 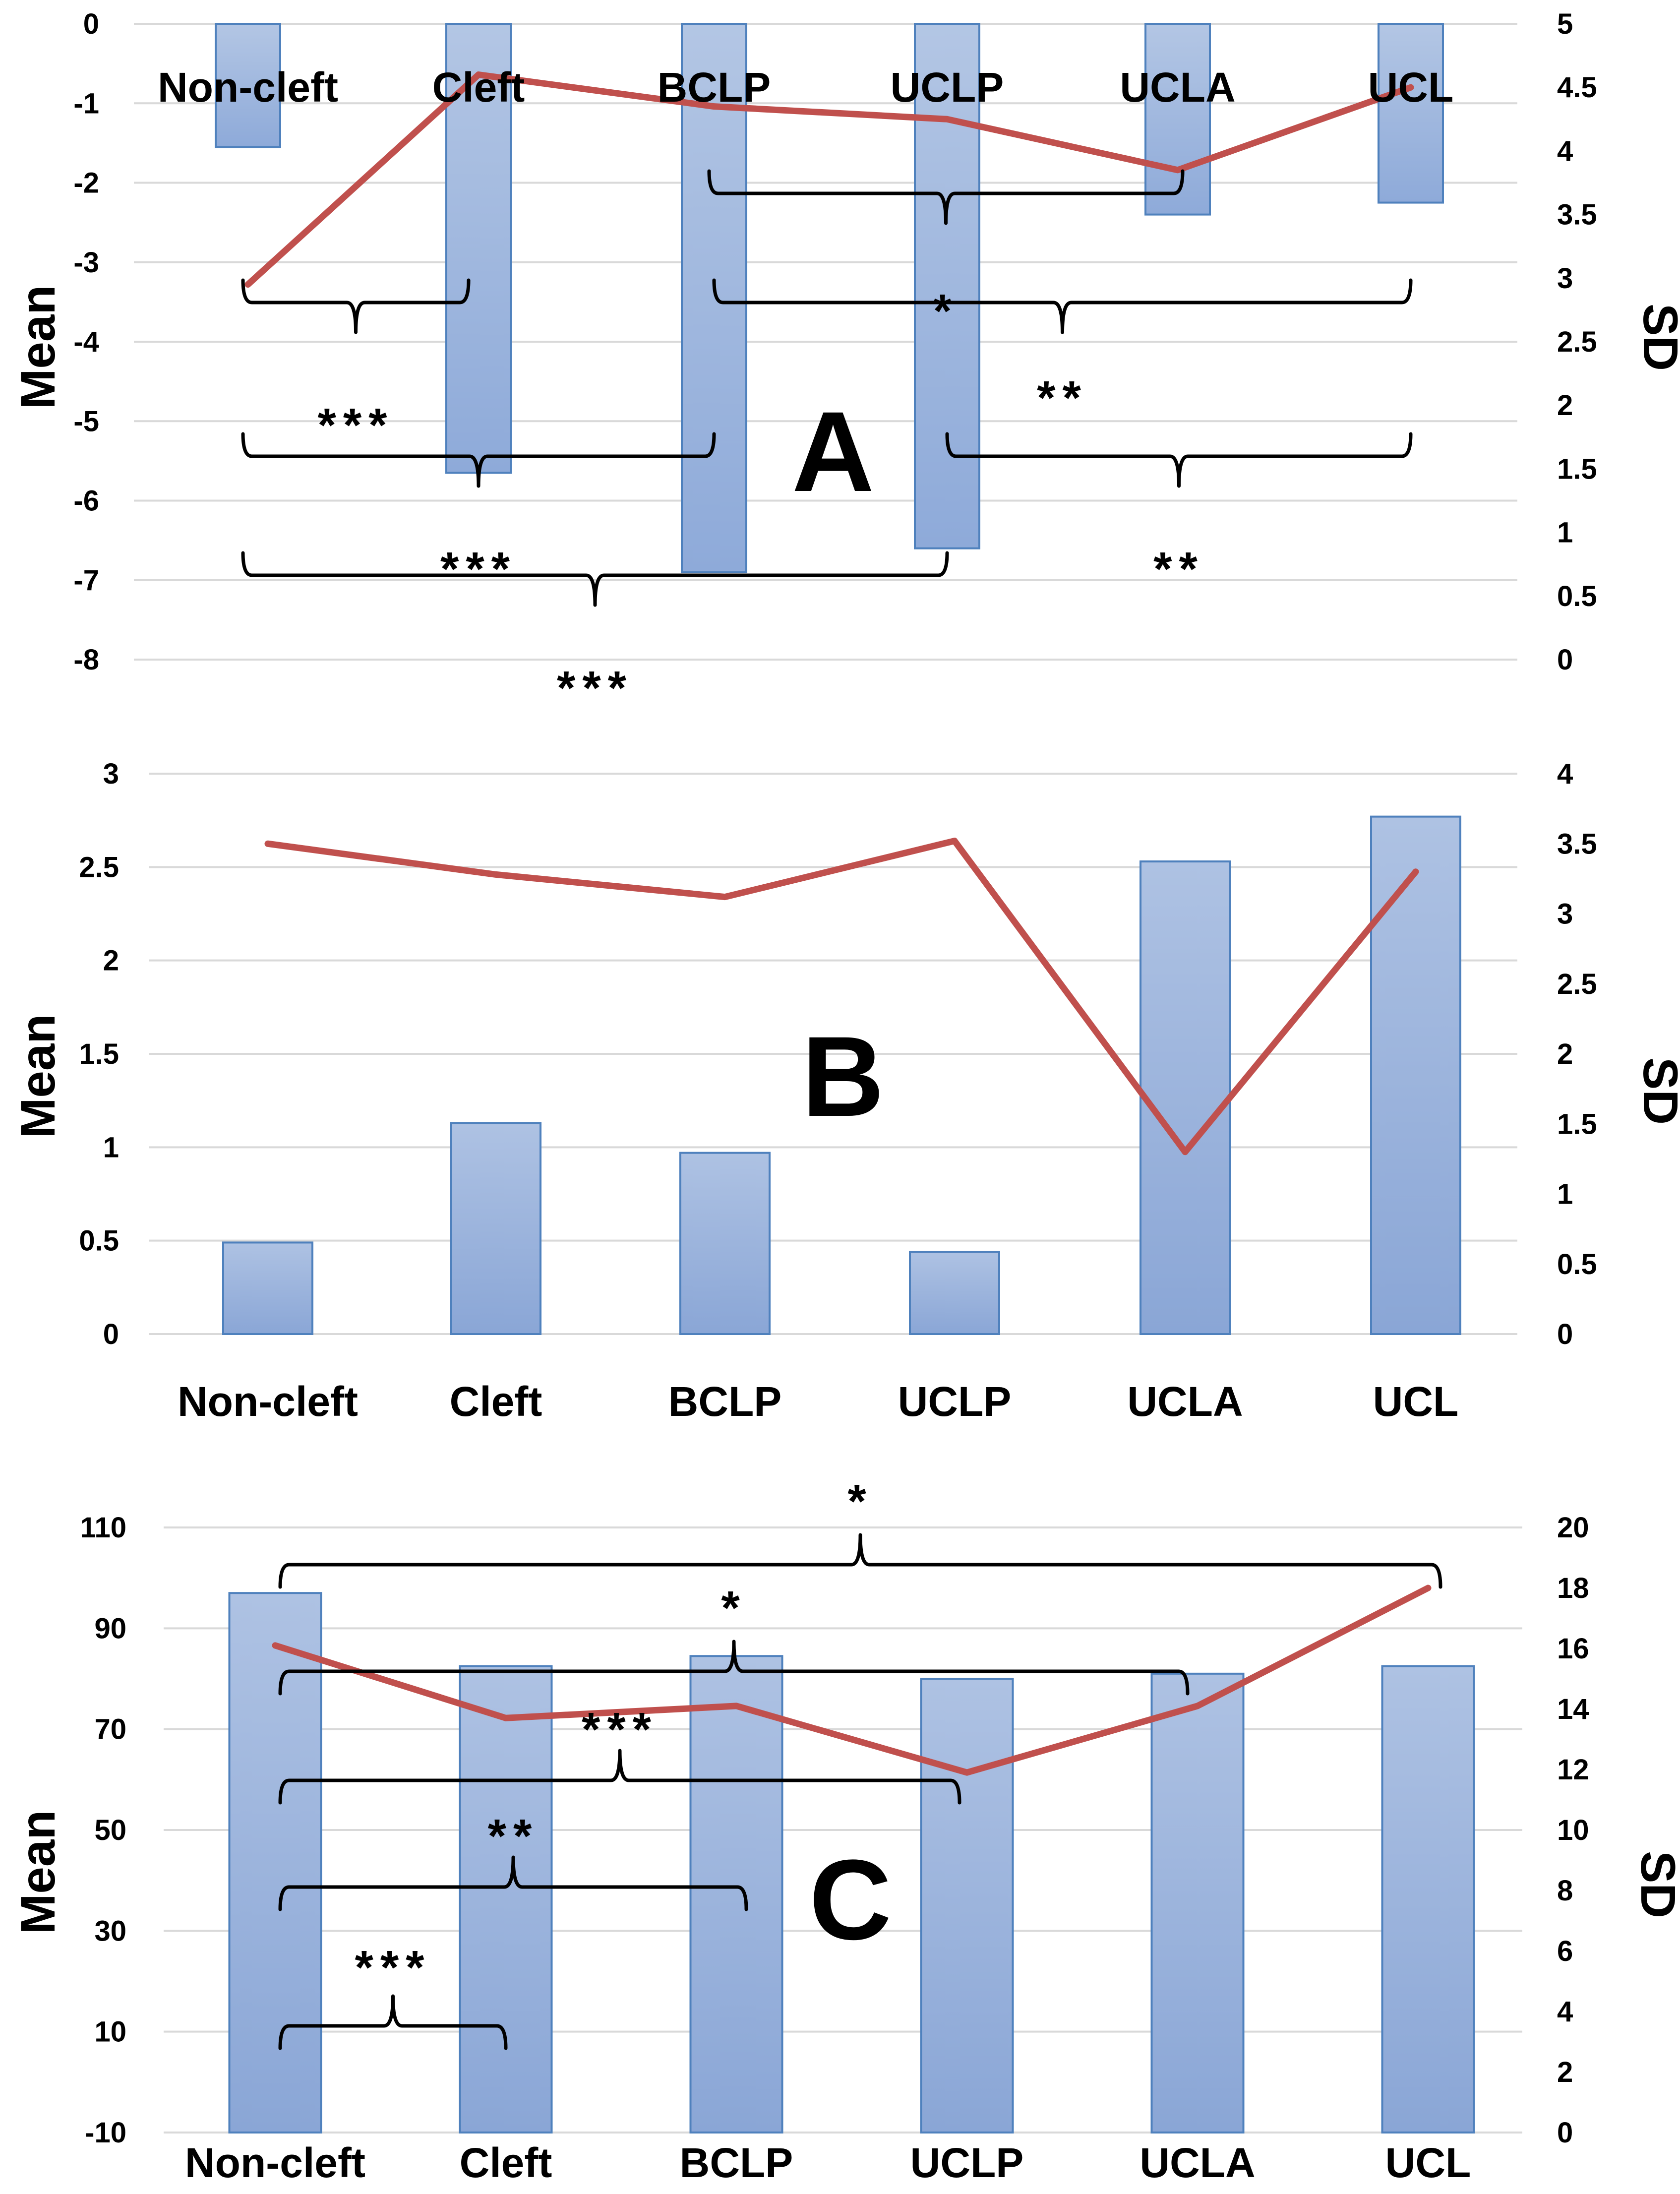 What do you see at coordinates (833, 451) in the screenshot?
I see `panel-letter: A` at bounding box center [833, 451].